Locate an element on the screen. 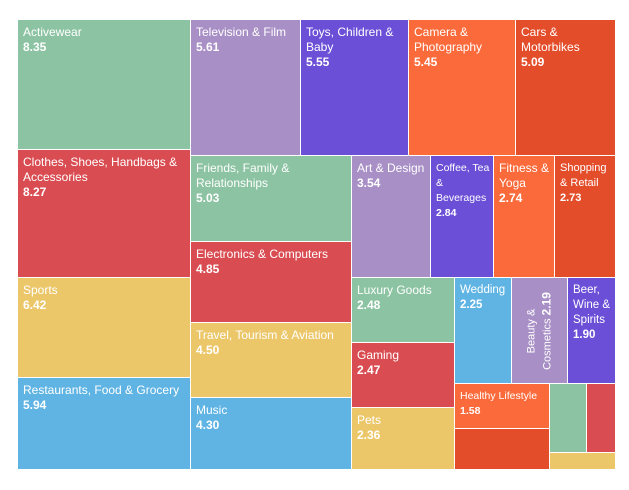  treemap-tile: Gaming 2.47 is located at coordinates (403, 375).